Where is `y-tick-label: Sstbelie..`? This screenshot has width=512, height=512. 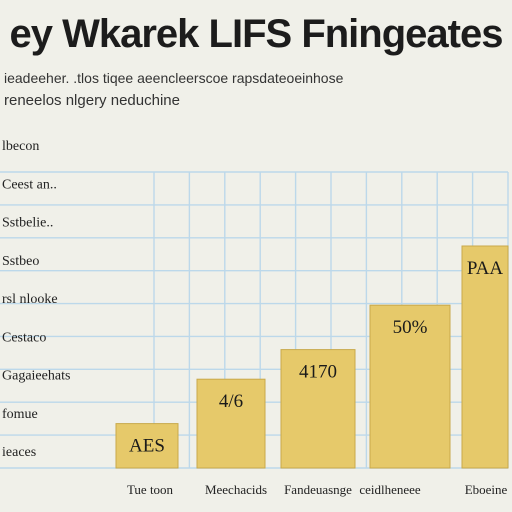
y-tick-label: Sstbelie.. is located at coordinates (27, 223).